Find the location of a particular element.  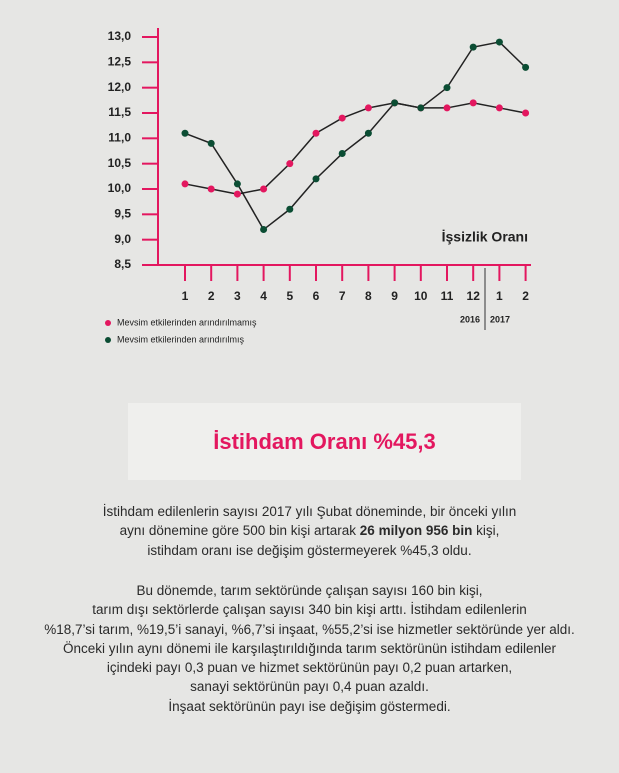

y-tick-label: 11,5 is located at coordinates (119, 112).